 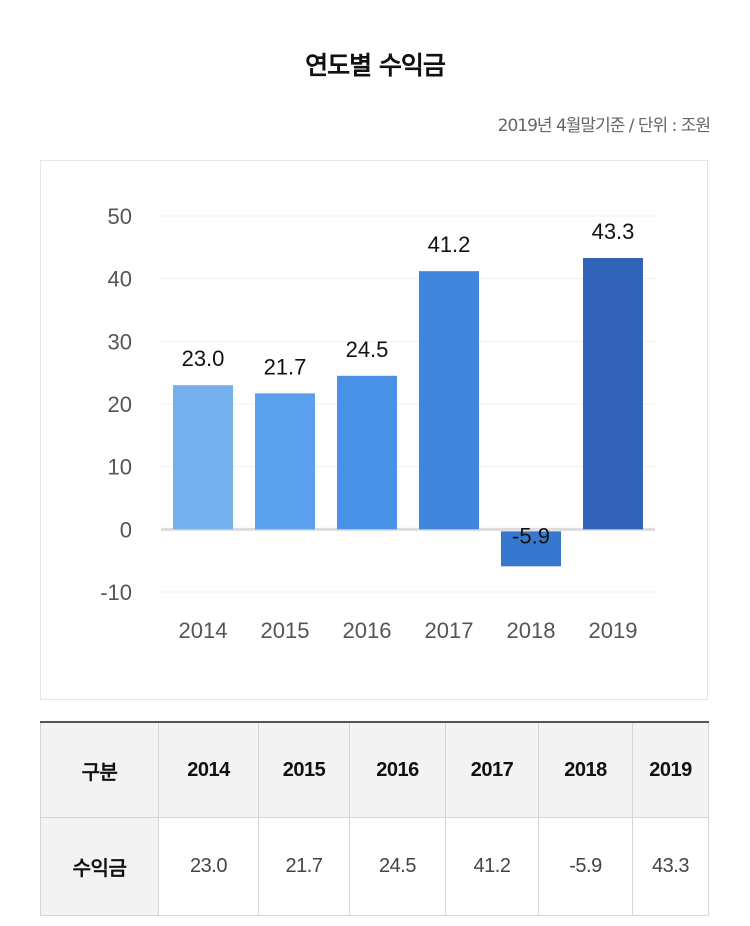 What do you see at coordinates (604, 126) in the screenshot?
I see `unit-note: 2019년 4월말기준 / 단위 : 조원` at bounding box center [604, 126].